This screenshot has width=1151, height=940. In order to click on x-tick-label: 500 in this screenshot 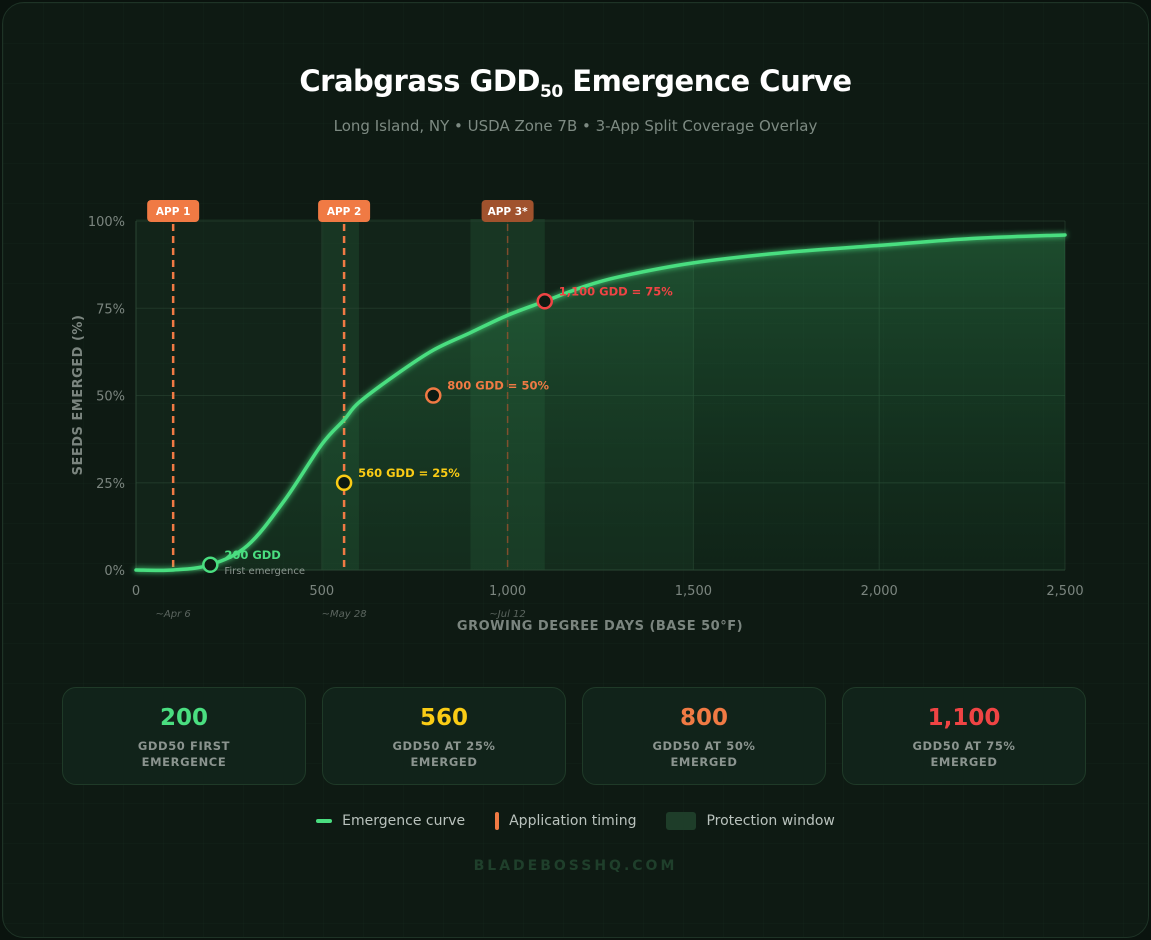, I will do `click(321, 591)`.